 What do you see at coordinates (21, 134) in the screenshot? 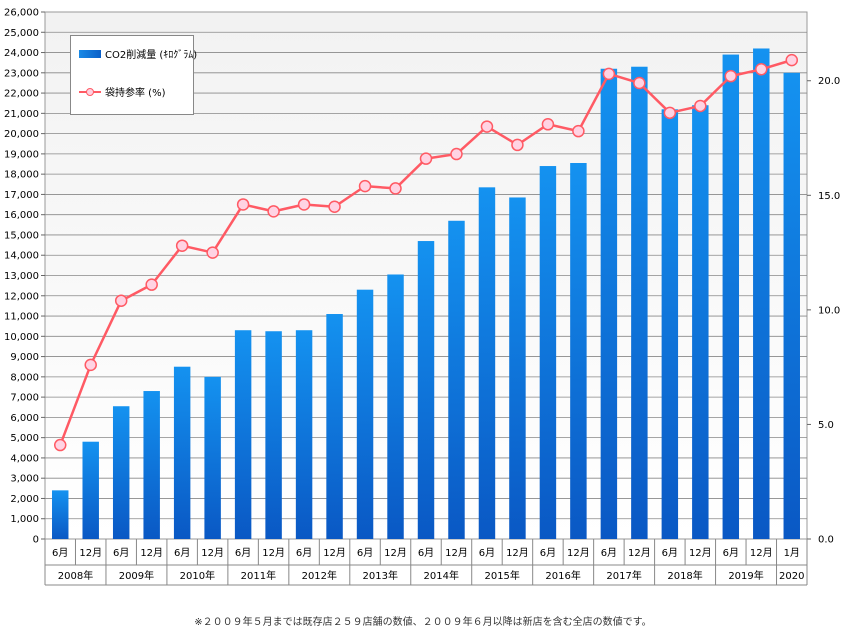
I see `left-tick-label: 20,000` at bounding box center [21, 134].